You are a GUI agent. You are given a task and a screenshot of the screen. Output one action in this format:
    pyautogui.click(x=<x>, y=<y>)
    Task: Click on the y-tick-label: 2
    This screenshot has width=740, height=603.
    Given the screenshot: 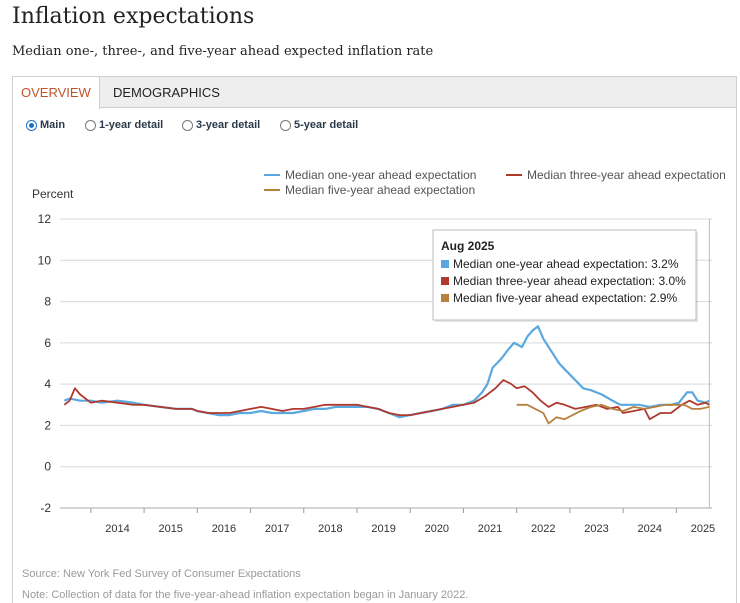 What is the action you would take?
    pyautogui.click(x=47, y=425)
    